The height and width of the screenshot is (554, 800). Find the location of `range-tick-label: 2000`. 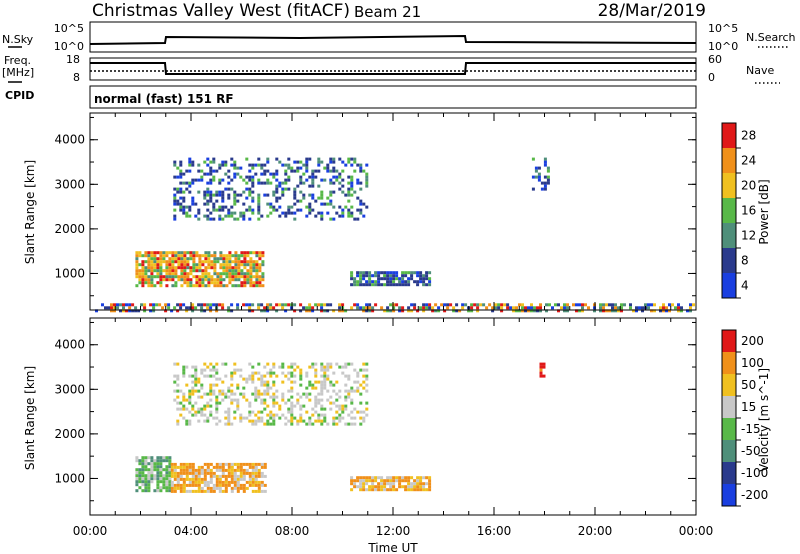

range-tick-label: 2000 is located at coordinates (69, 434).